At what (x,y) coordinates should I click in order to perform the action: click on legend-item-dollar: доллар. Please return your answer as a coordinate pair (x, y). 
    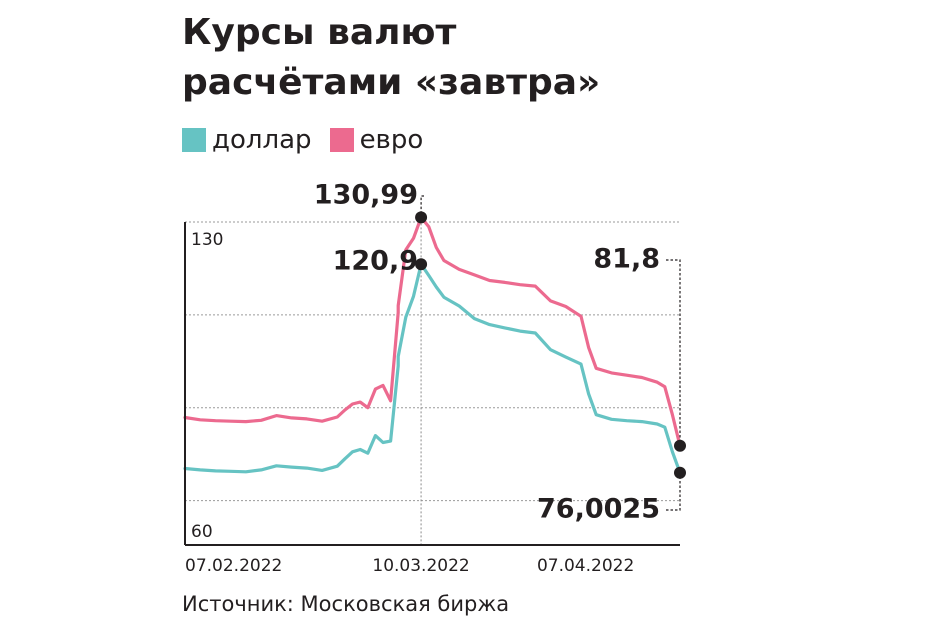
    Looking at the image, I should click on (247, 140).